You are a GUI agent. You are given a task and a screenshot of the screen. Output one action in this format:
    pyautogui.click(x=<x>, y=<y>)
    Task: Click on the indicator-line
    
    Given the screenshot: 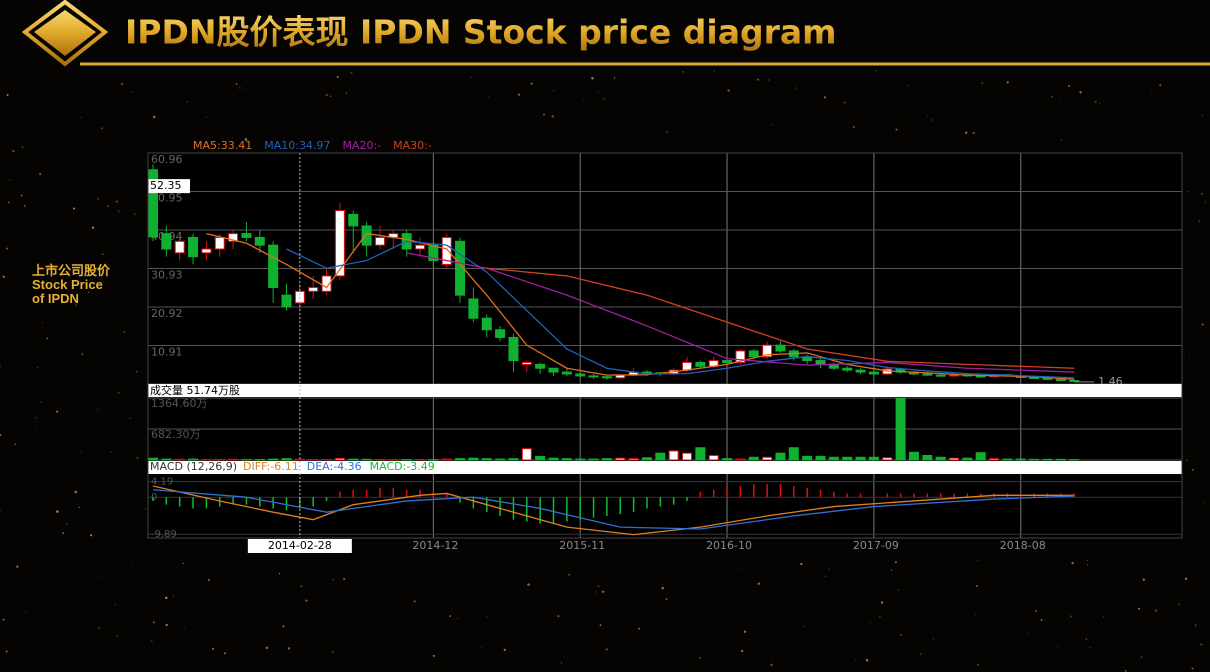 What is the action you would take?
    pyautogui.click(x=613, y=509)
    